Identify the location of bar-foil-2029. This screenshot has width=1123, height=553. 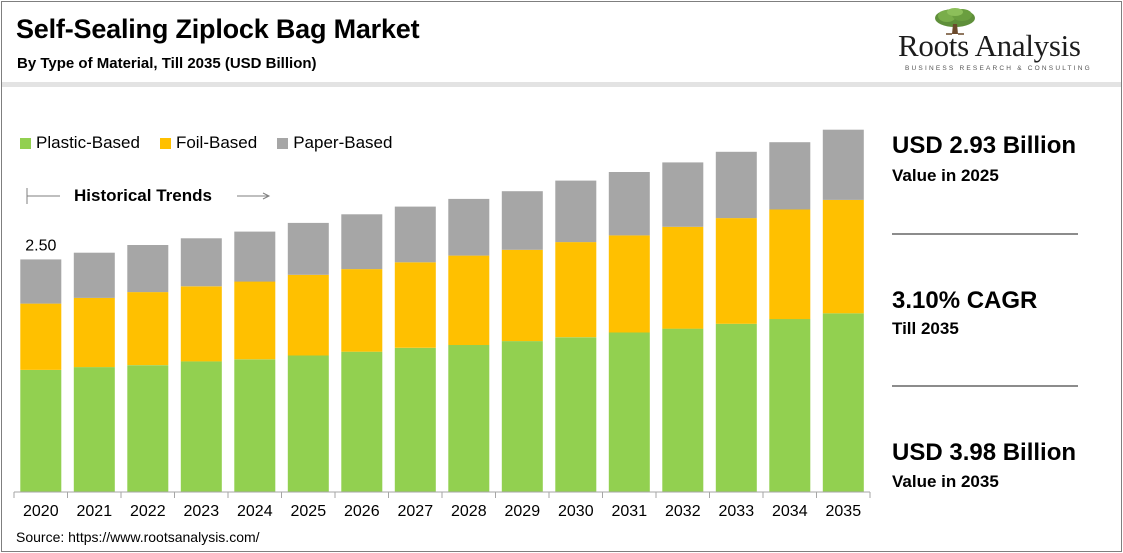
(522, 295).